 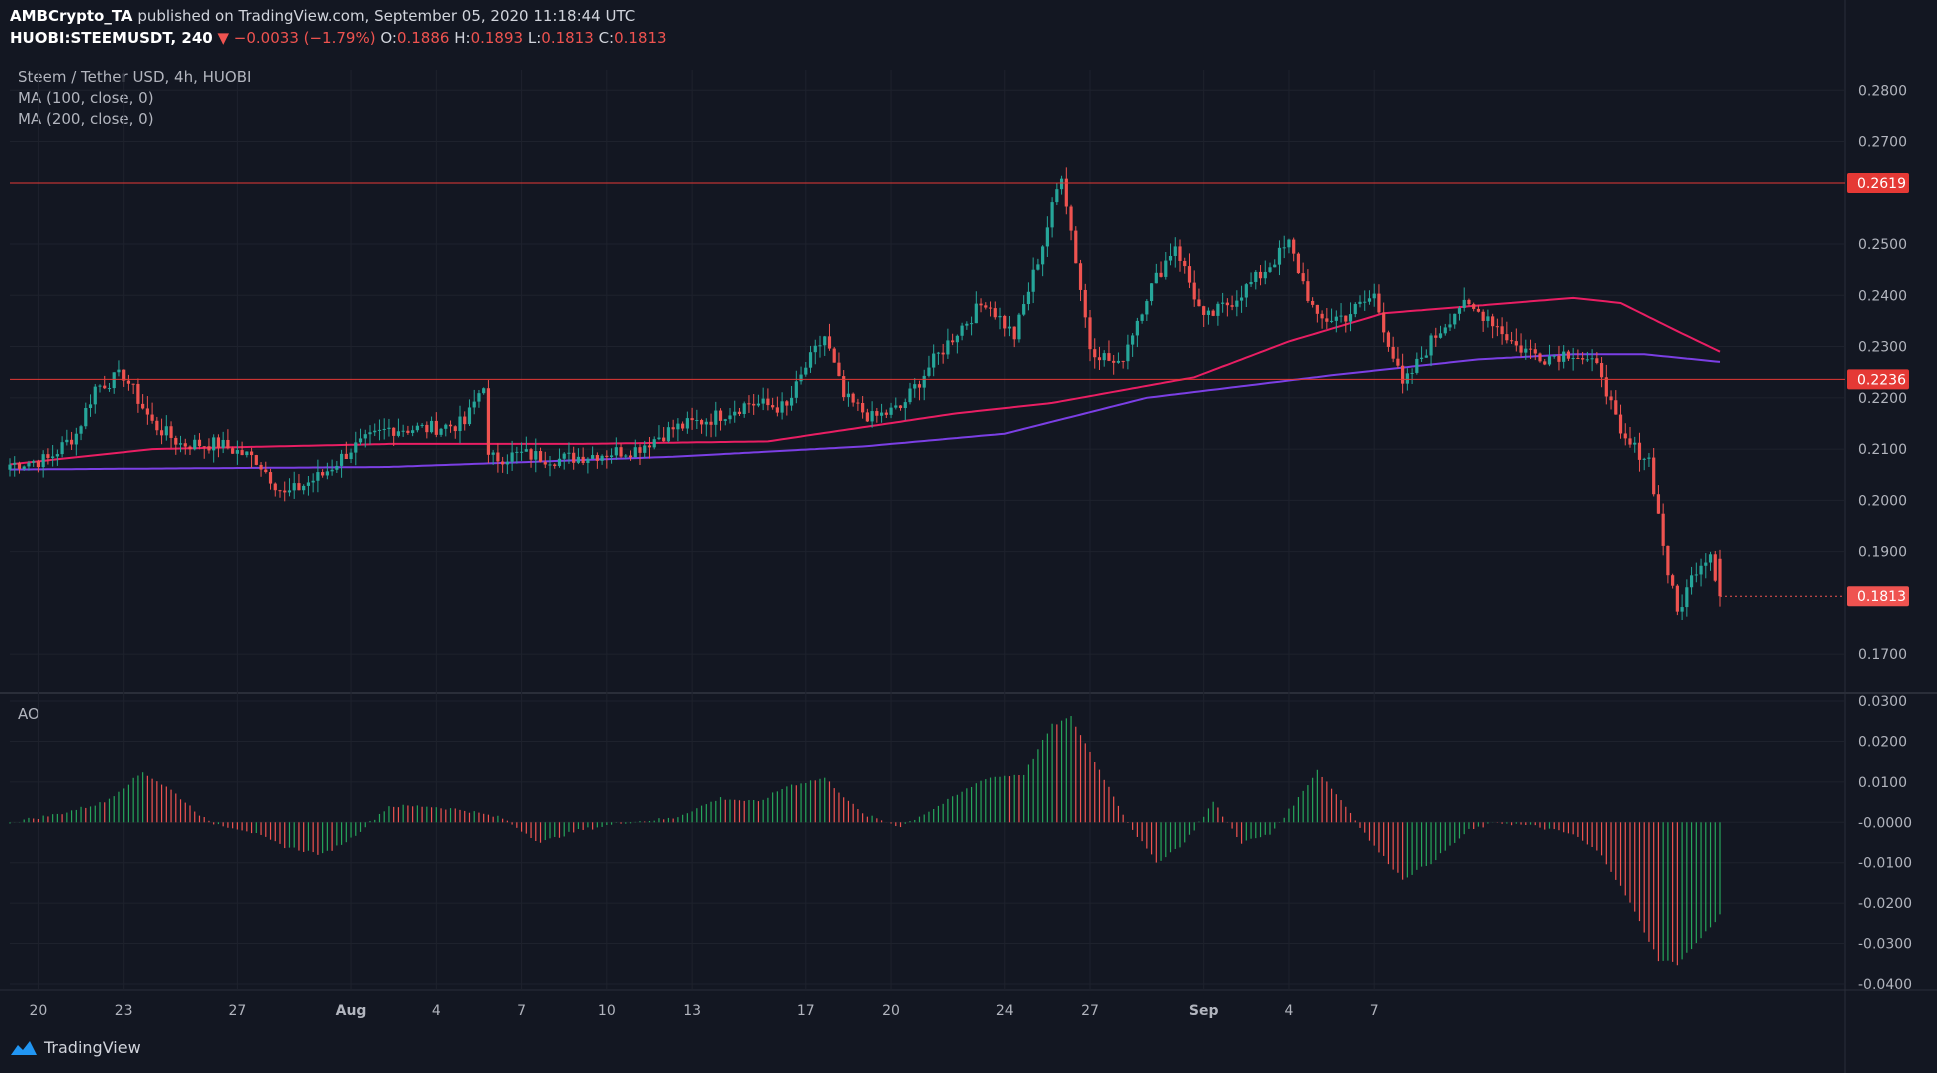 What do you see at coordinates (607, 1011) in the screenshot?
I see `time-axis-label: 10` at bounding box center [607, 1011].